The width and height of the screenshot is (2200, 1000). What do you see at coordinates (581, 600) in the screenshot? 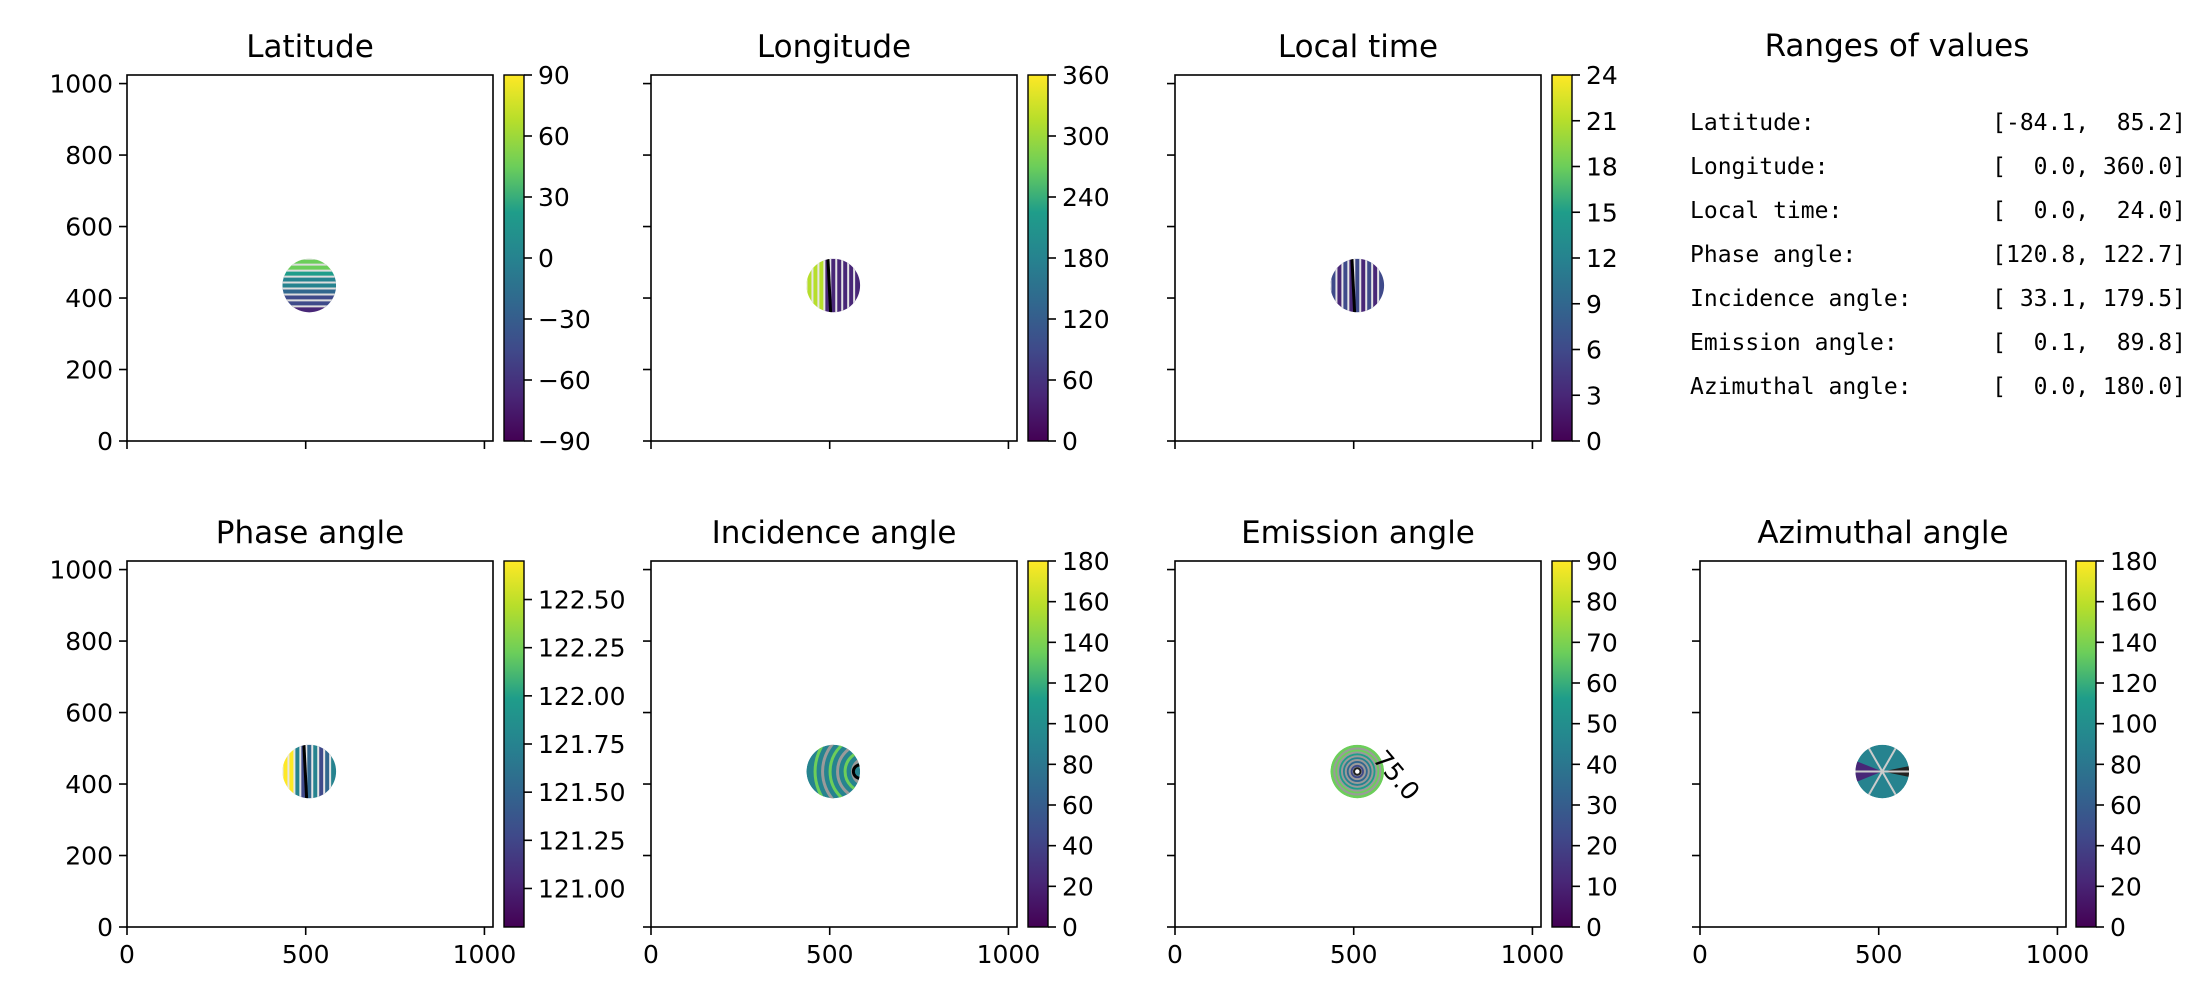
I see `colorbar-tick-label: 122.50` at bounding box center [581, 600].